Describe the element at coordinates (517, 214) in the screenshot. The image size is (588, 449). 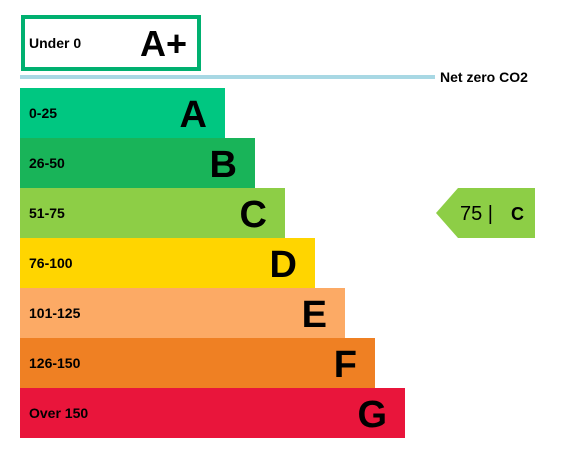
I see `current-rating-letter: C` at that location.